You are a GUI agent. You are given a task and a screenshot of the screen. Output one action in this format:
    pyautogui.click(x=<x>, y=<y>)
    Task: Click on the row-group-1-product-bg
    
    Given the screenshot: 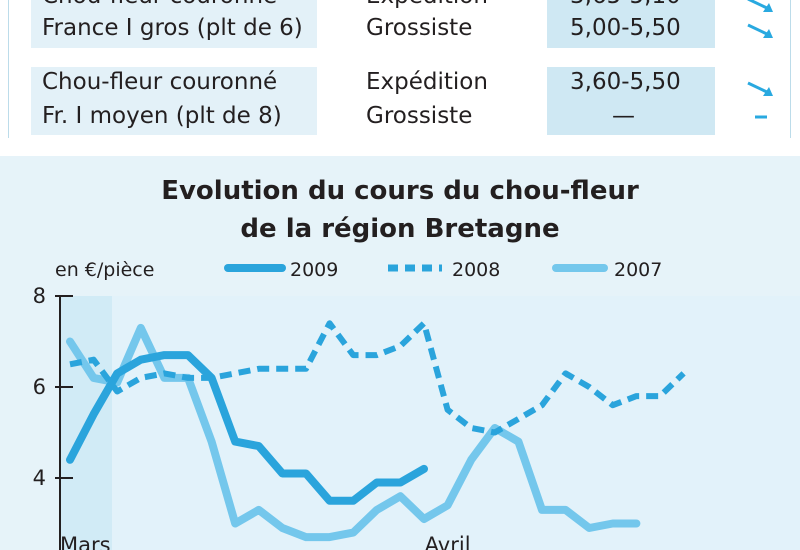 What is the action you would take?
    pyautogui.click(x=174, y=24)
    